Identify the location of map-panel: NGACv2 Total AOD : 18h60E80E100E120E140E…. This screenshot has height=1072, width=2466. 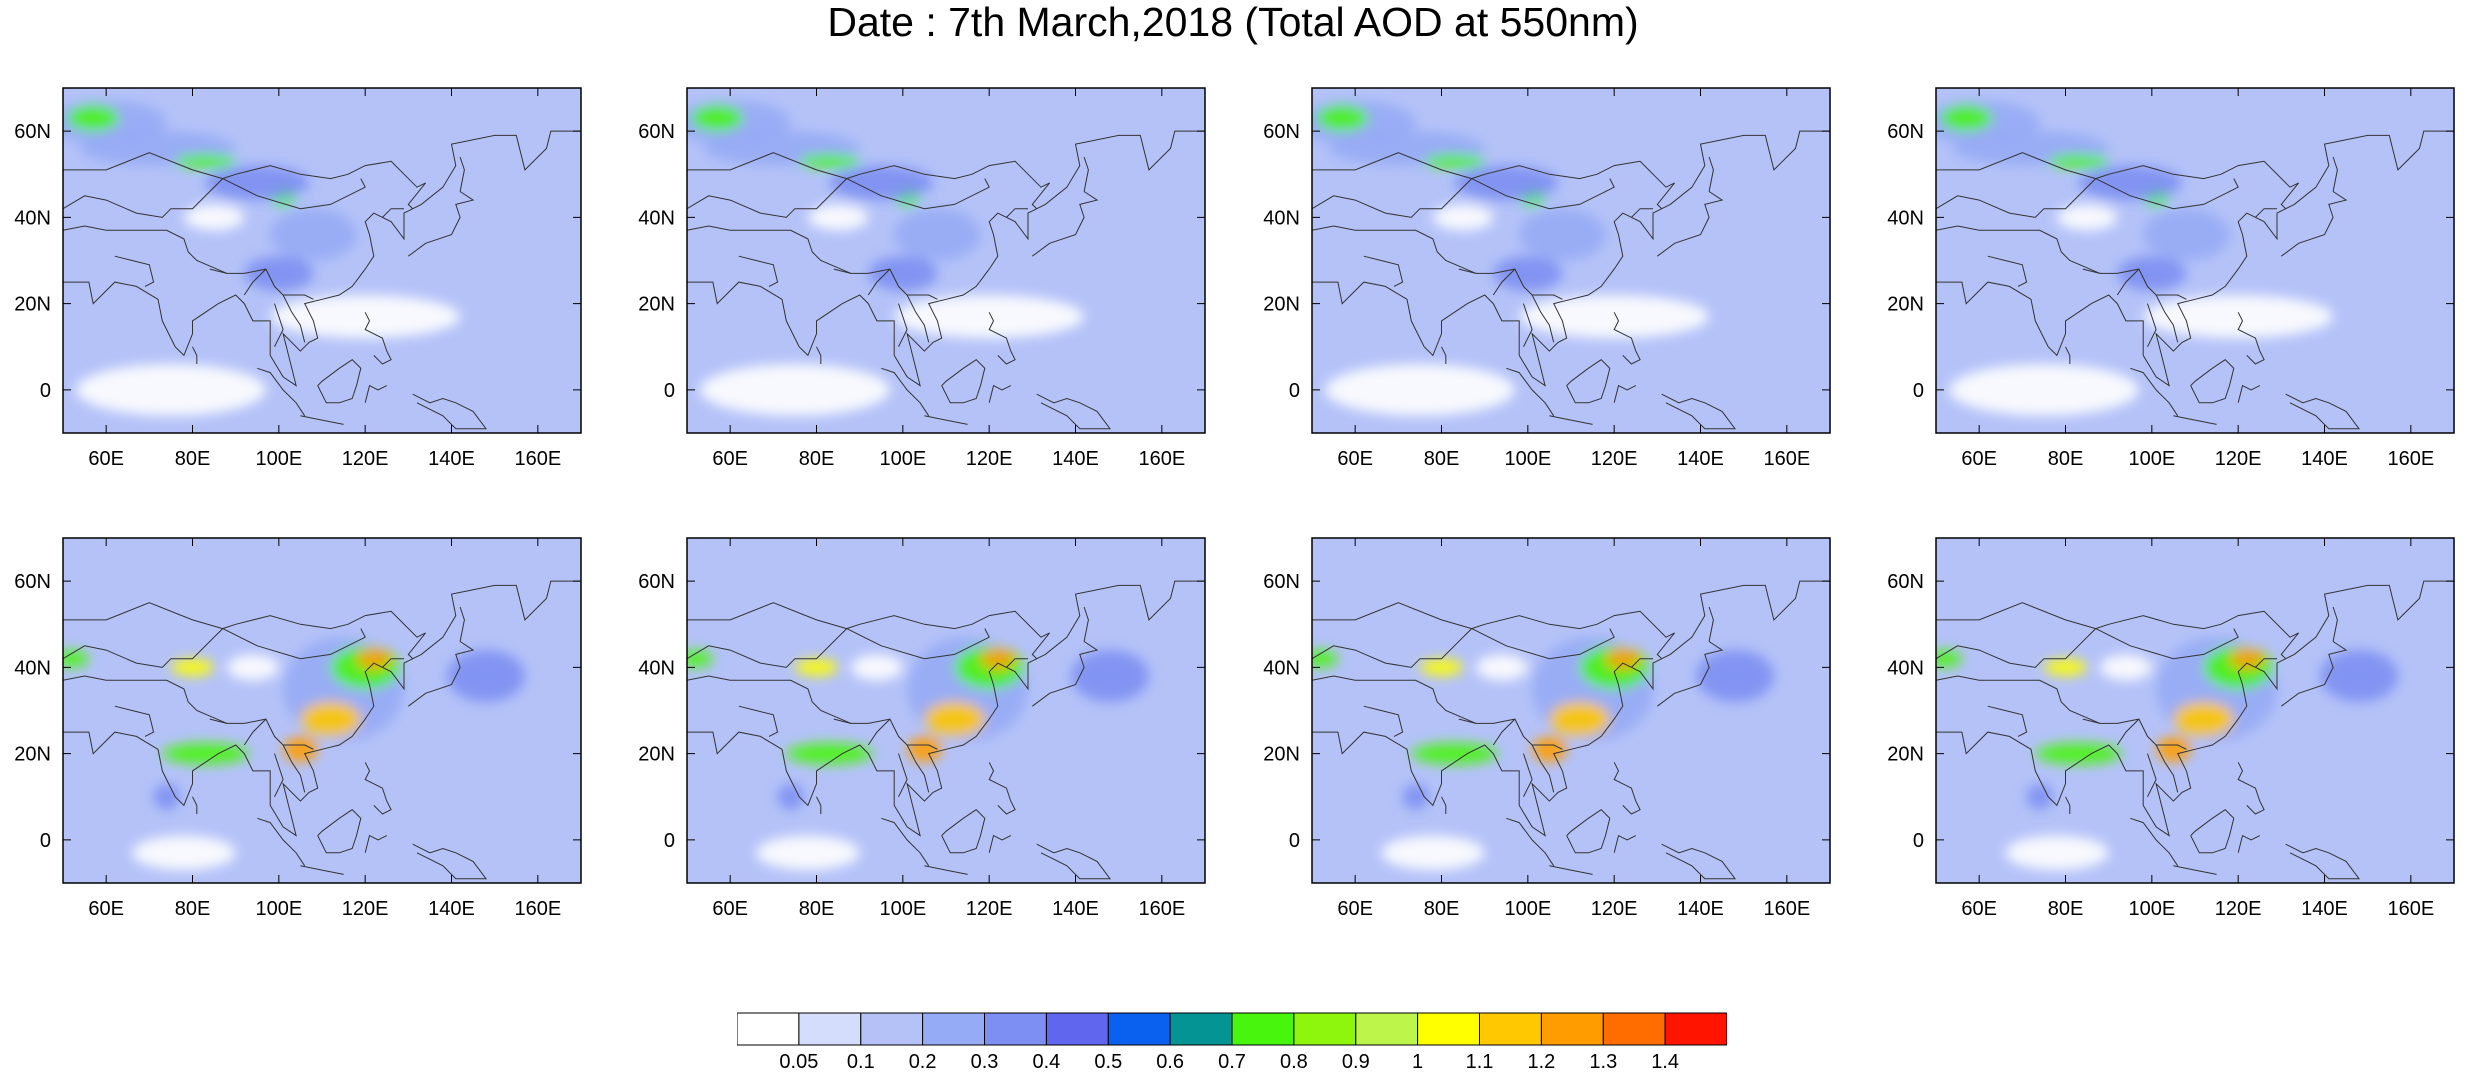
(1564, 317).